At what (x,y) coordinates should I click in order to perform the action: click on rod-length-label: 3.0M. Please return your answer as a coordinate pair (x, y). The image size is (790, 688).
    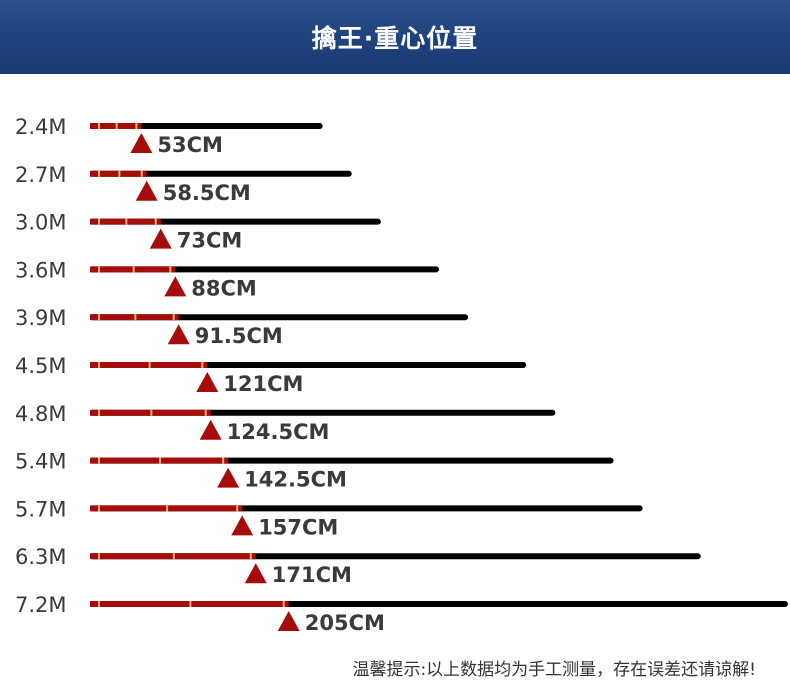
    Looking at the image, I should click on (41, 223).